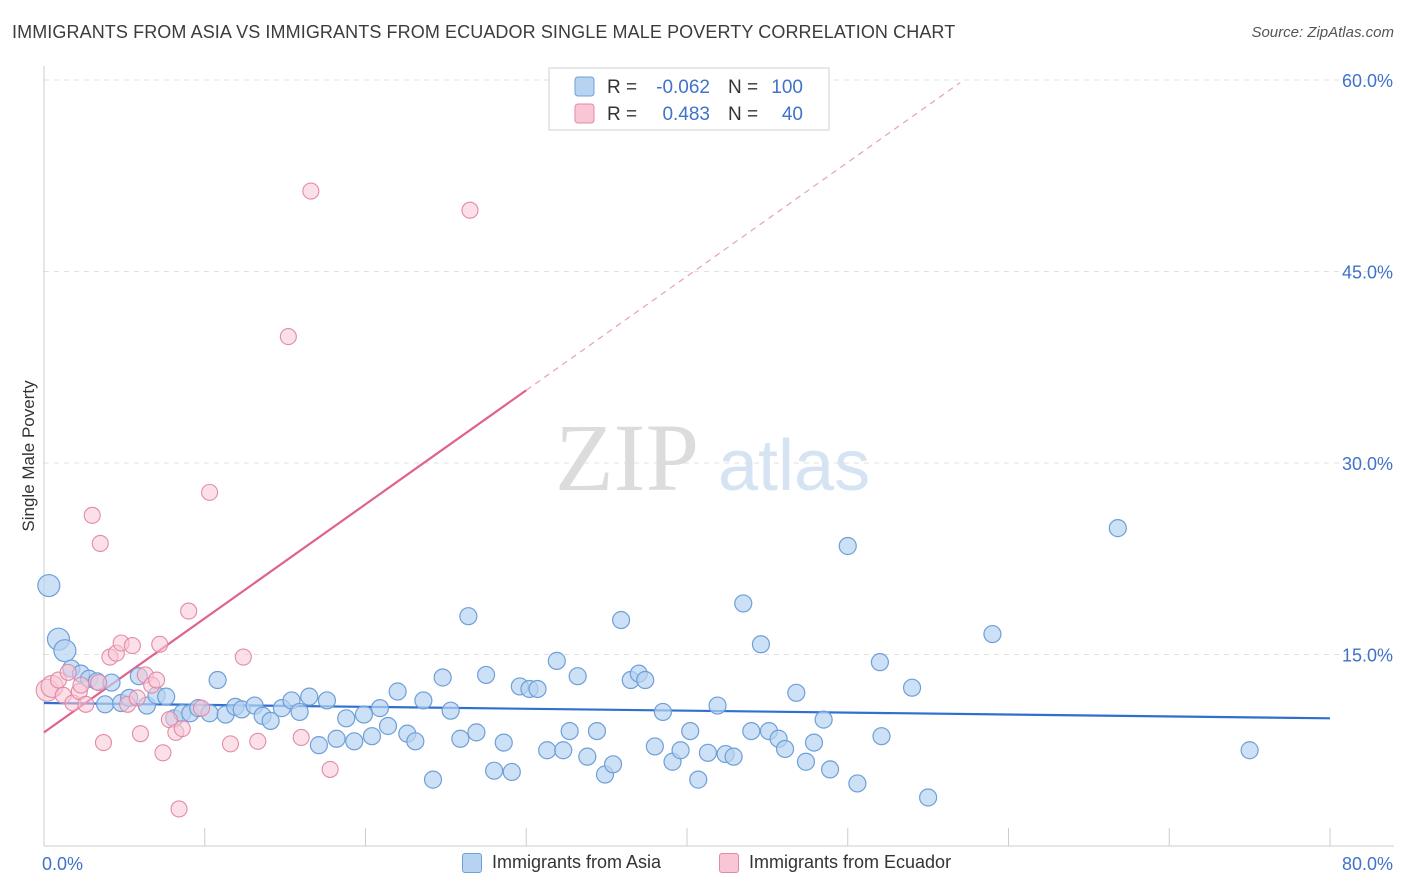  Describe the element at coordinates (577, 862) in the screenshot. I see `legend-label-asia: Immigrants from Asia` at that location.